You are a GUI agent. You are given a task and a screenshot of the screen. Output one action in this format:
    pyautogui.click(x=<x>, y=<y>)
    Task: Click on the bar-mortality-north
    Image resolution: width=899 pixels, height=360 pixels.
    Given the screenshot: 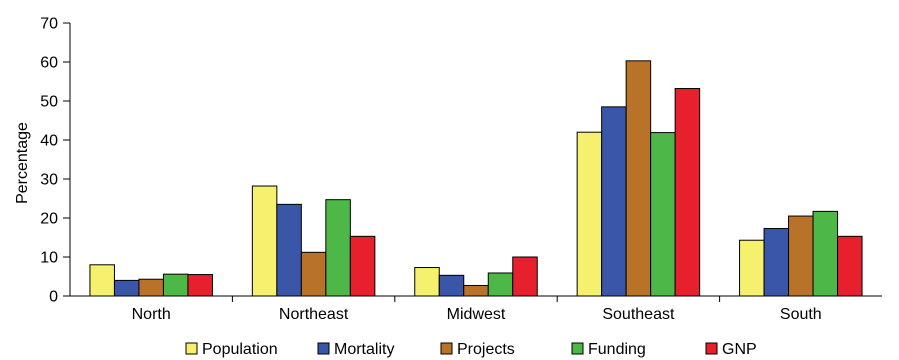 What is the action you would take?
    pyautogui.click(x=126, y=288)
    